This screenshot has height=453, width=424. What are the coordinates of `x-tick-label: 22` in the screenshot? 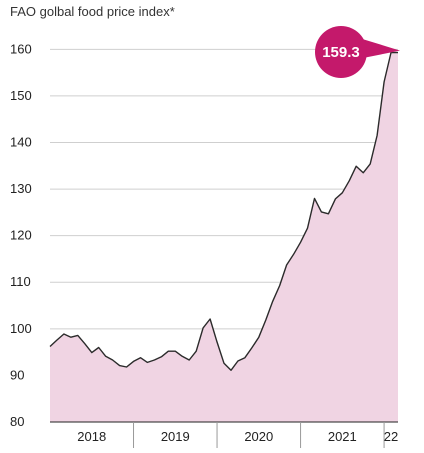 It's located at (391, 436).